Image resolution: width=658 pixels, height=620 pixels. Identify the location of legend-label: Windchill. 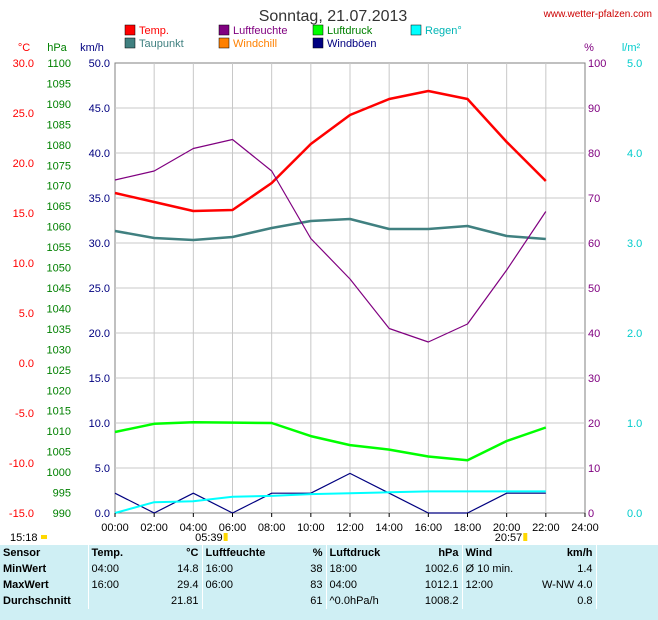
(255, 44).